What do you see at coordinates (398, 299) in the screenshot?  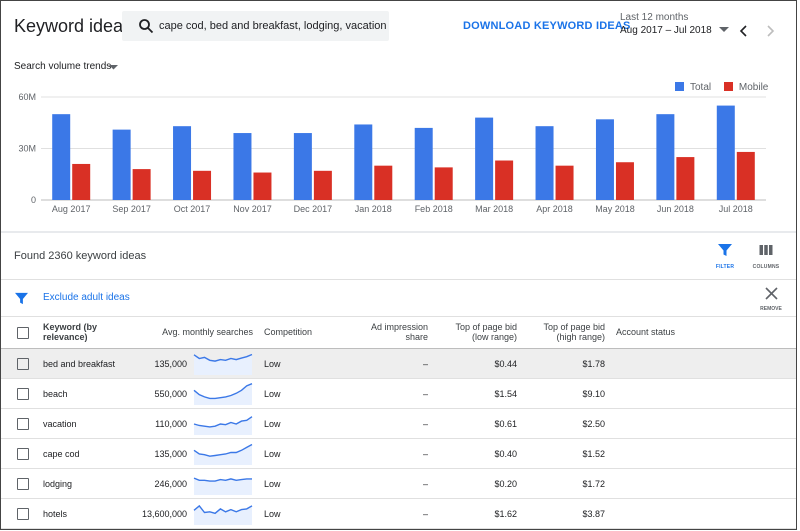 I see `active-filters: Exclude adult ideas REMOVE` at bounding box center [398, 299].